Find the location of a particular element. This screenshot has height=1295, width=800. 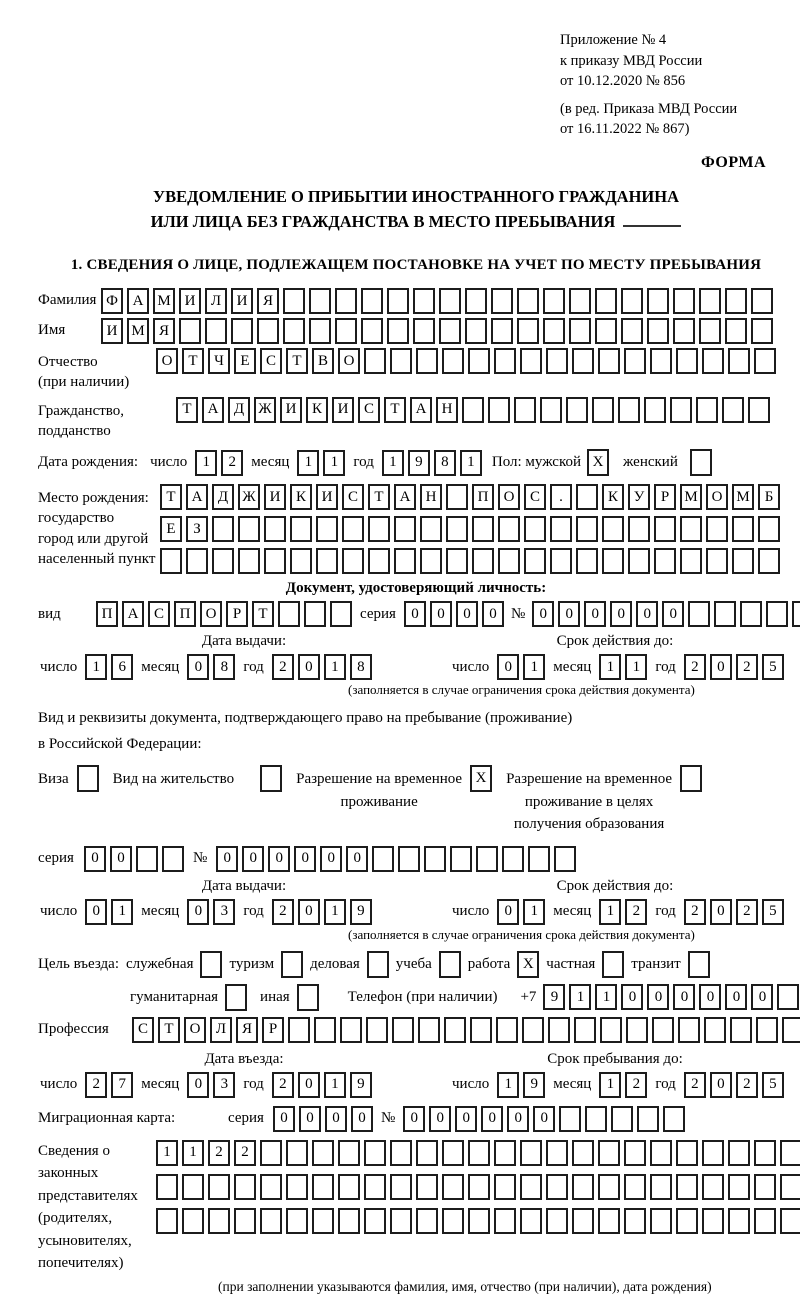

purpose-humanitarian-checkbox is located at coordinates (236, 997).